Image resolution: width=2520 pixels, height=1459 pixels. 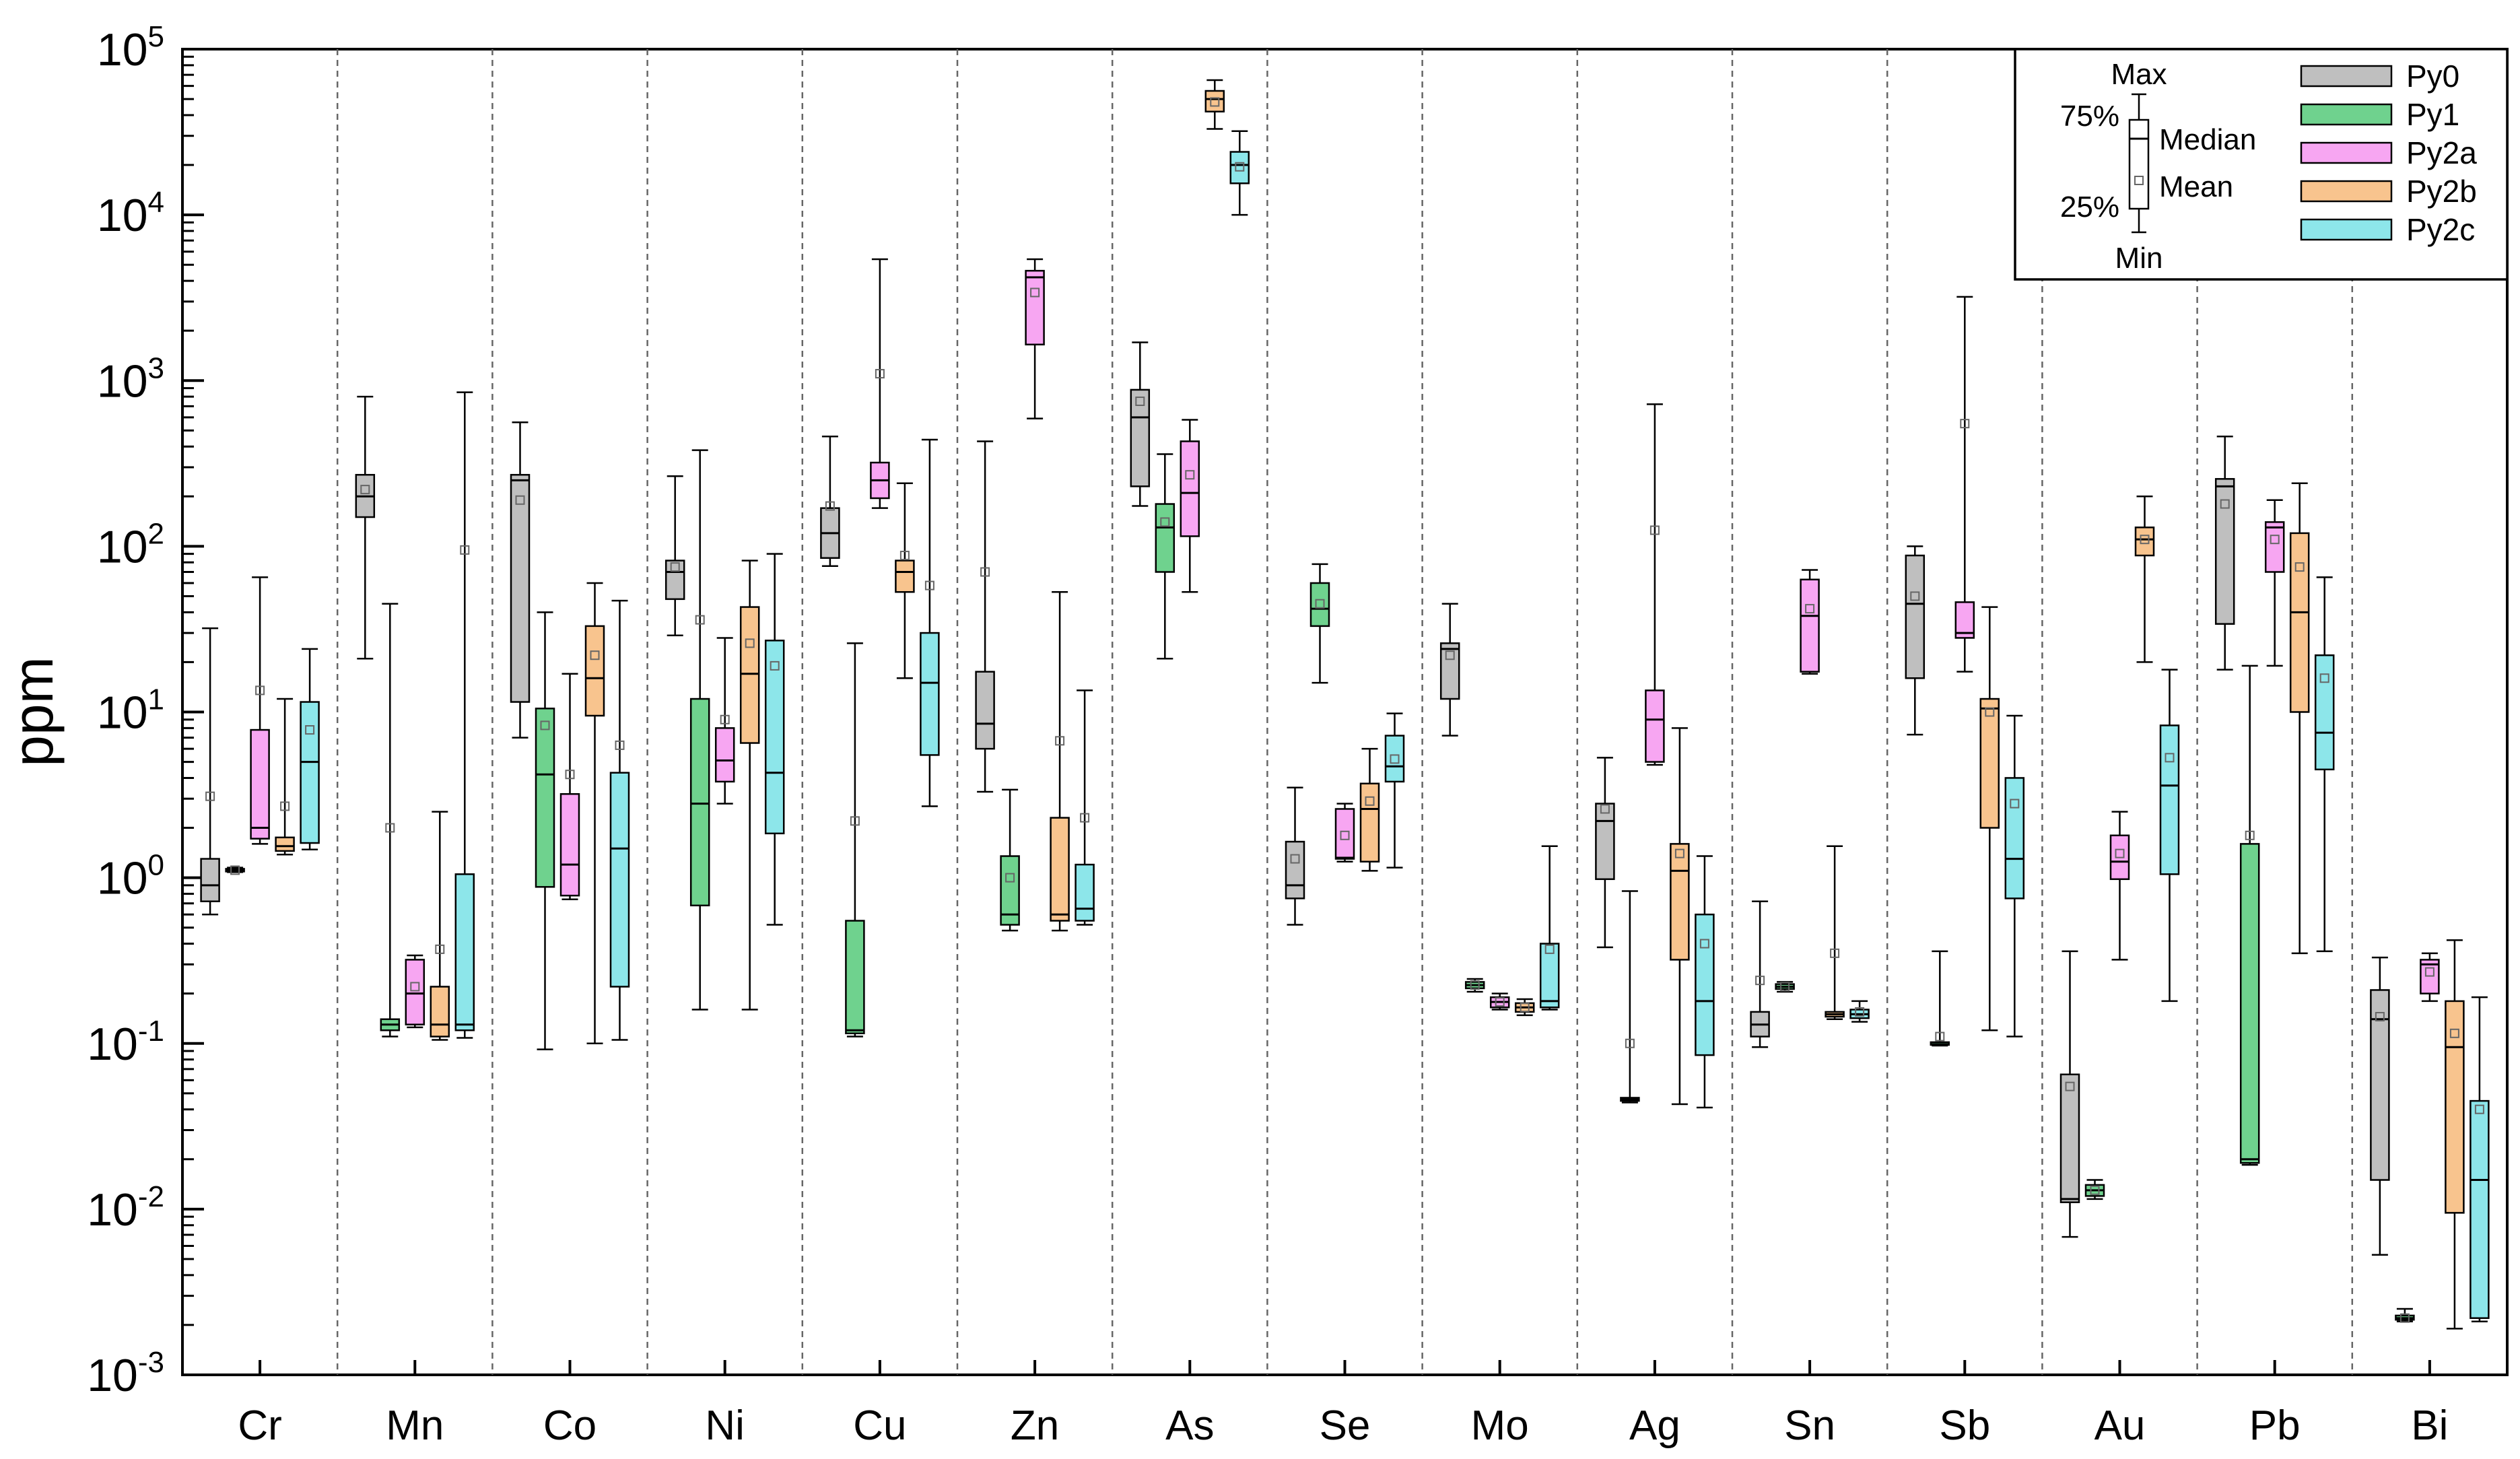 What do you see at coordinates (594, 813) in the screenshot?
I see `box-py2b-co` at bounding box center [594, 813].